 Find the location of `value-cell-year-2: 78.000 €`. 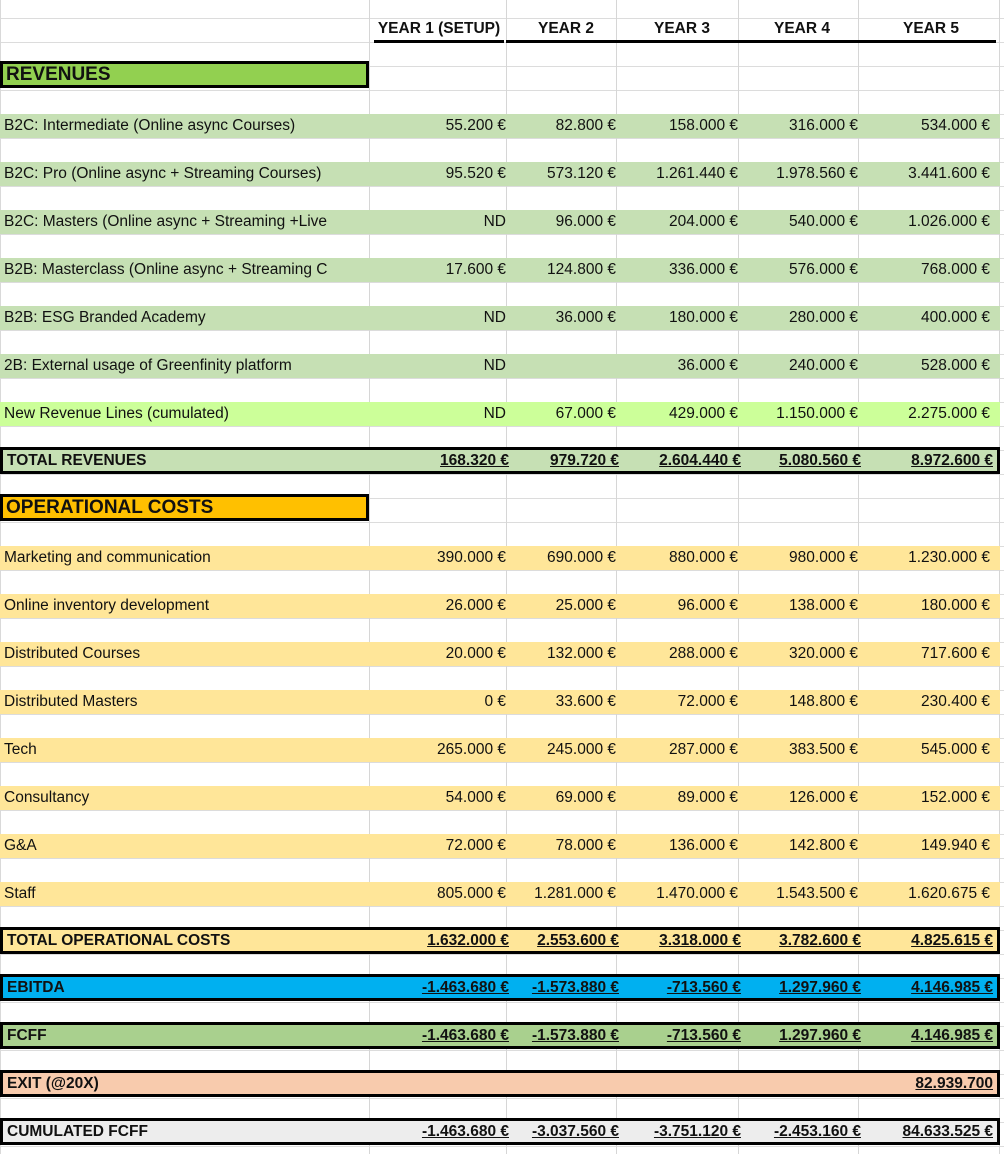

value-cell-year-2: 78.000 € is located at coordinates (585, 845).